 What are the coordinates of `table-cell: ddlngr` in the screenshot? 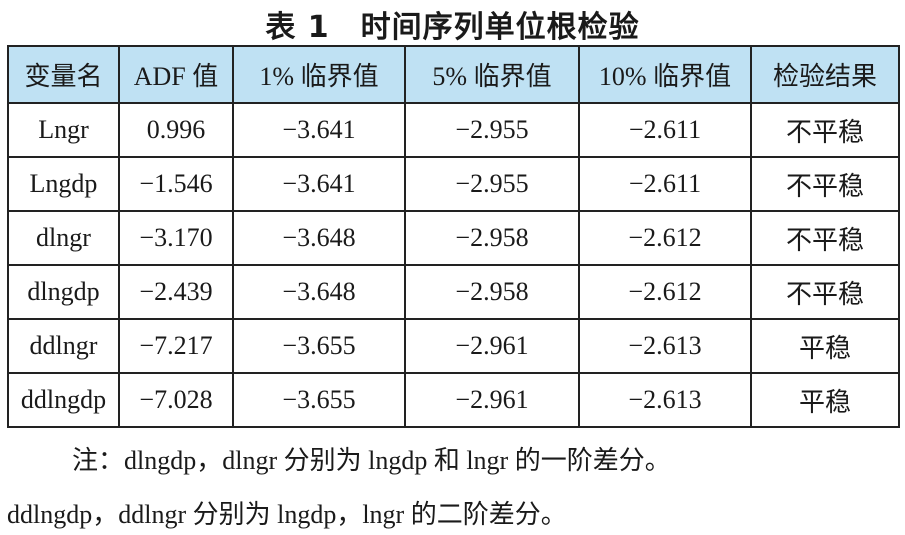 It's located at (63, 346).